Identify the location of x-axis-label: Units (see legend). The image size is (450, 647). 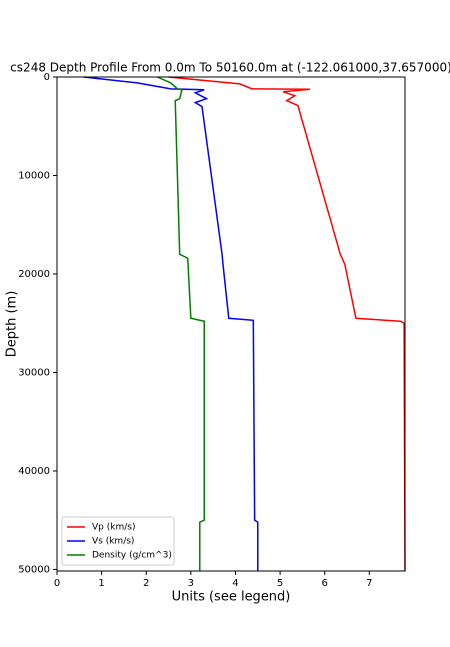
(231, 597).